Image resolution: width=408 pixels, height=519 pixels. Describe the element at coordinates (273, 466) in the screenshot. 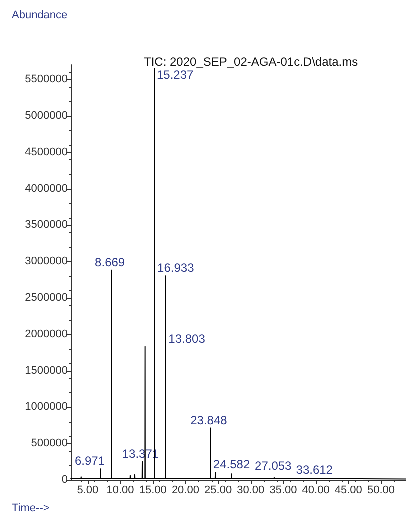

I see `annotation: 27.053` at that location.